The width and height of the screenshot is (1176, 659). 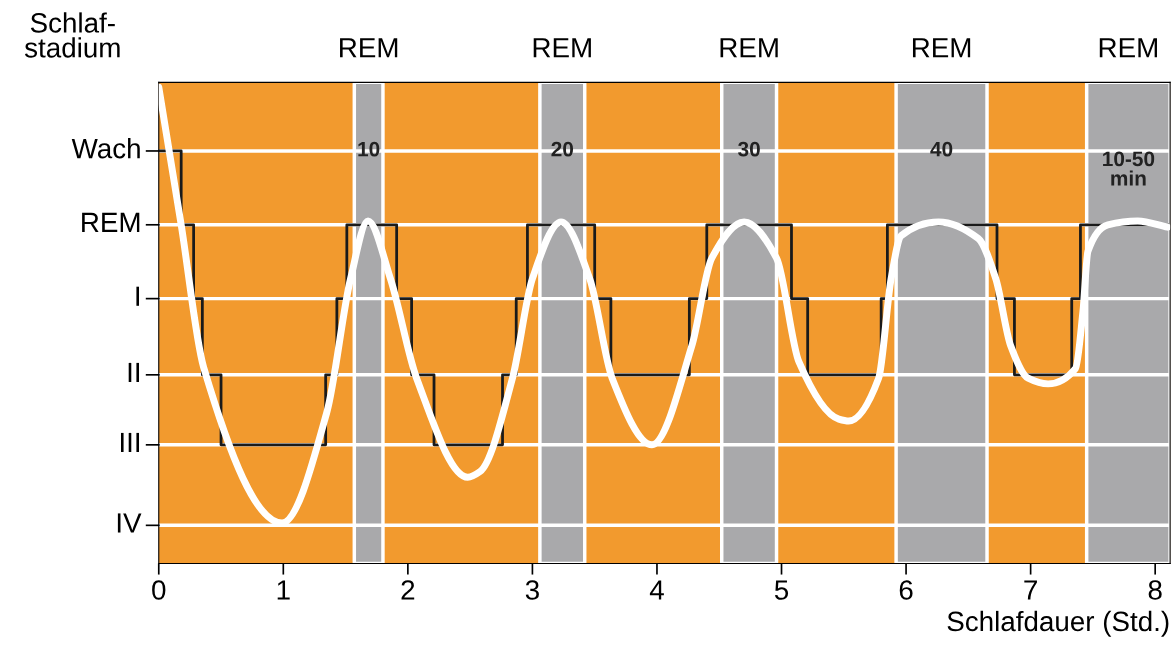 I want to click on x-tick-label: 2, so click(x=408, y=590).